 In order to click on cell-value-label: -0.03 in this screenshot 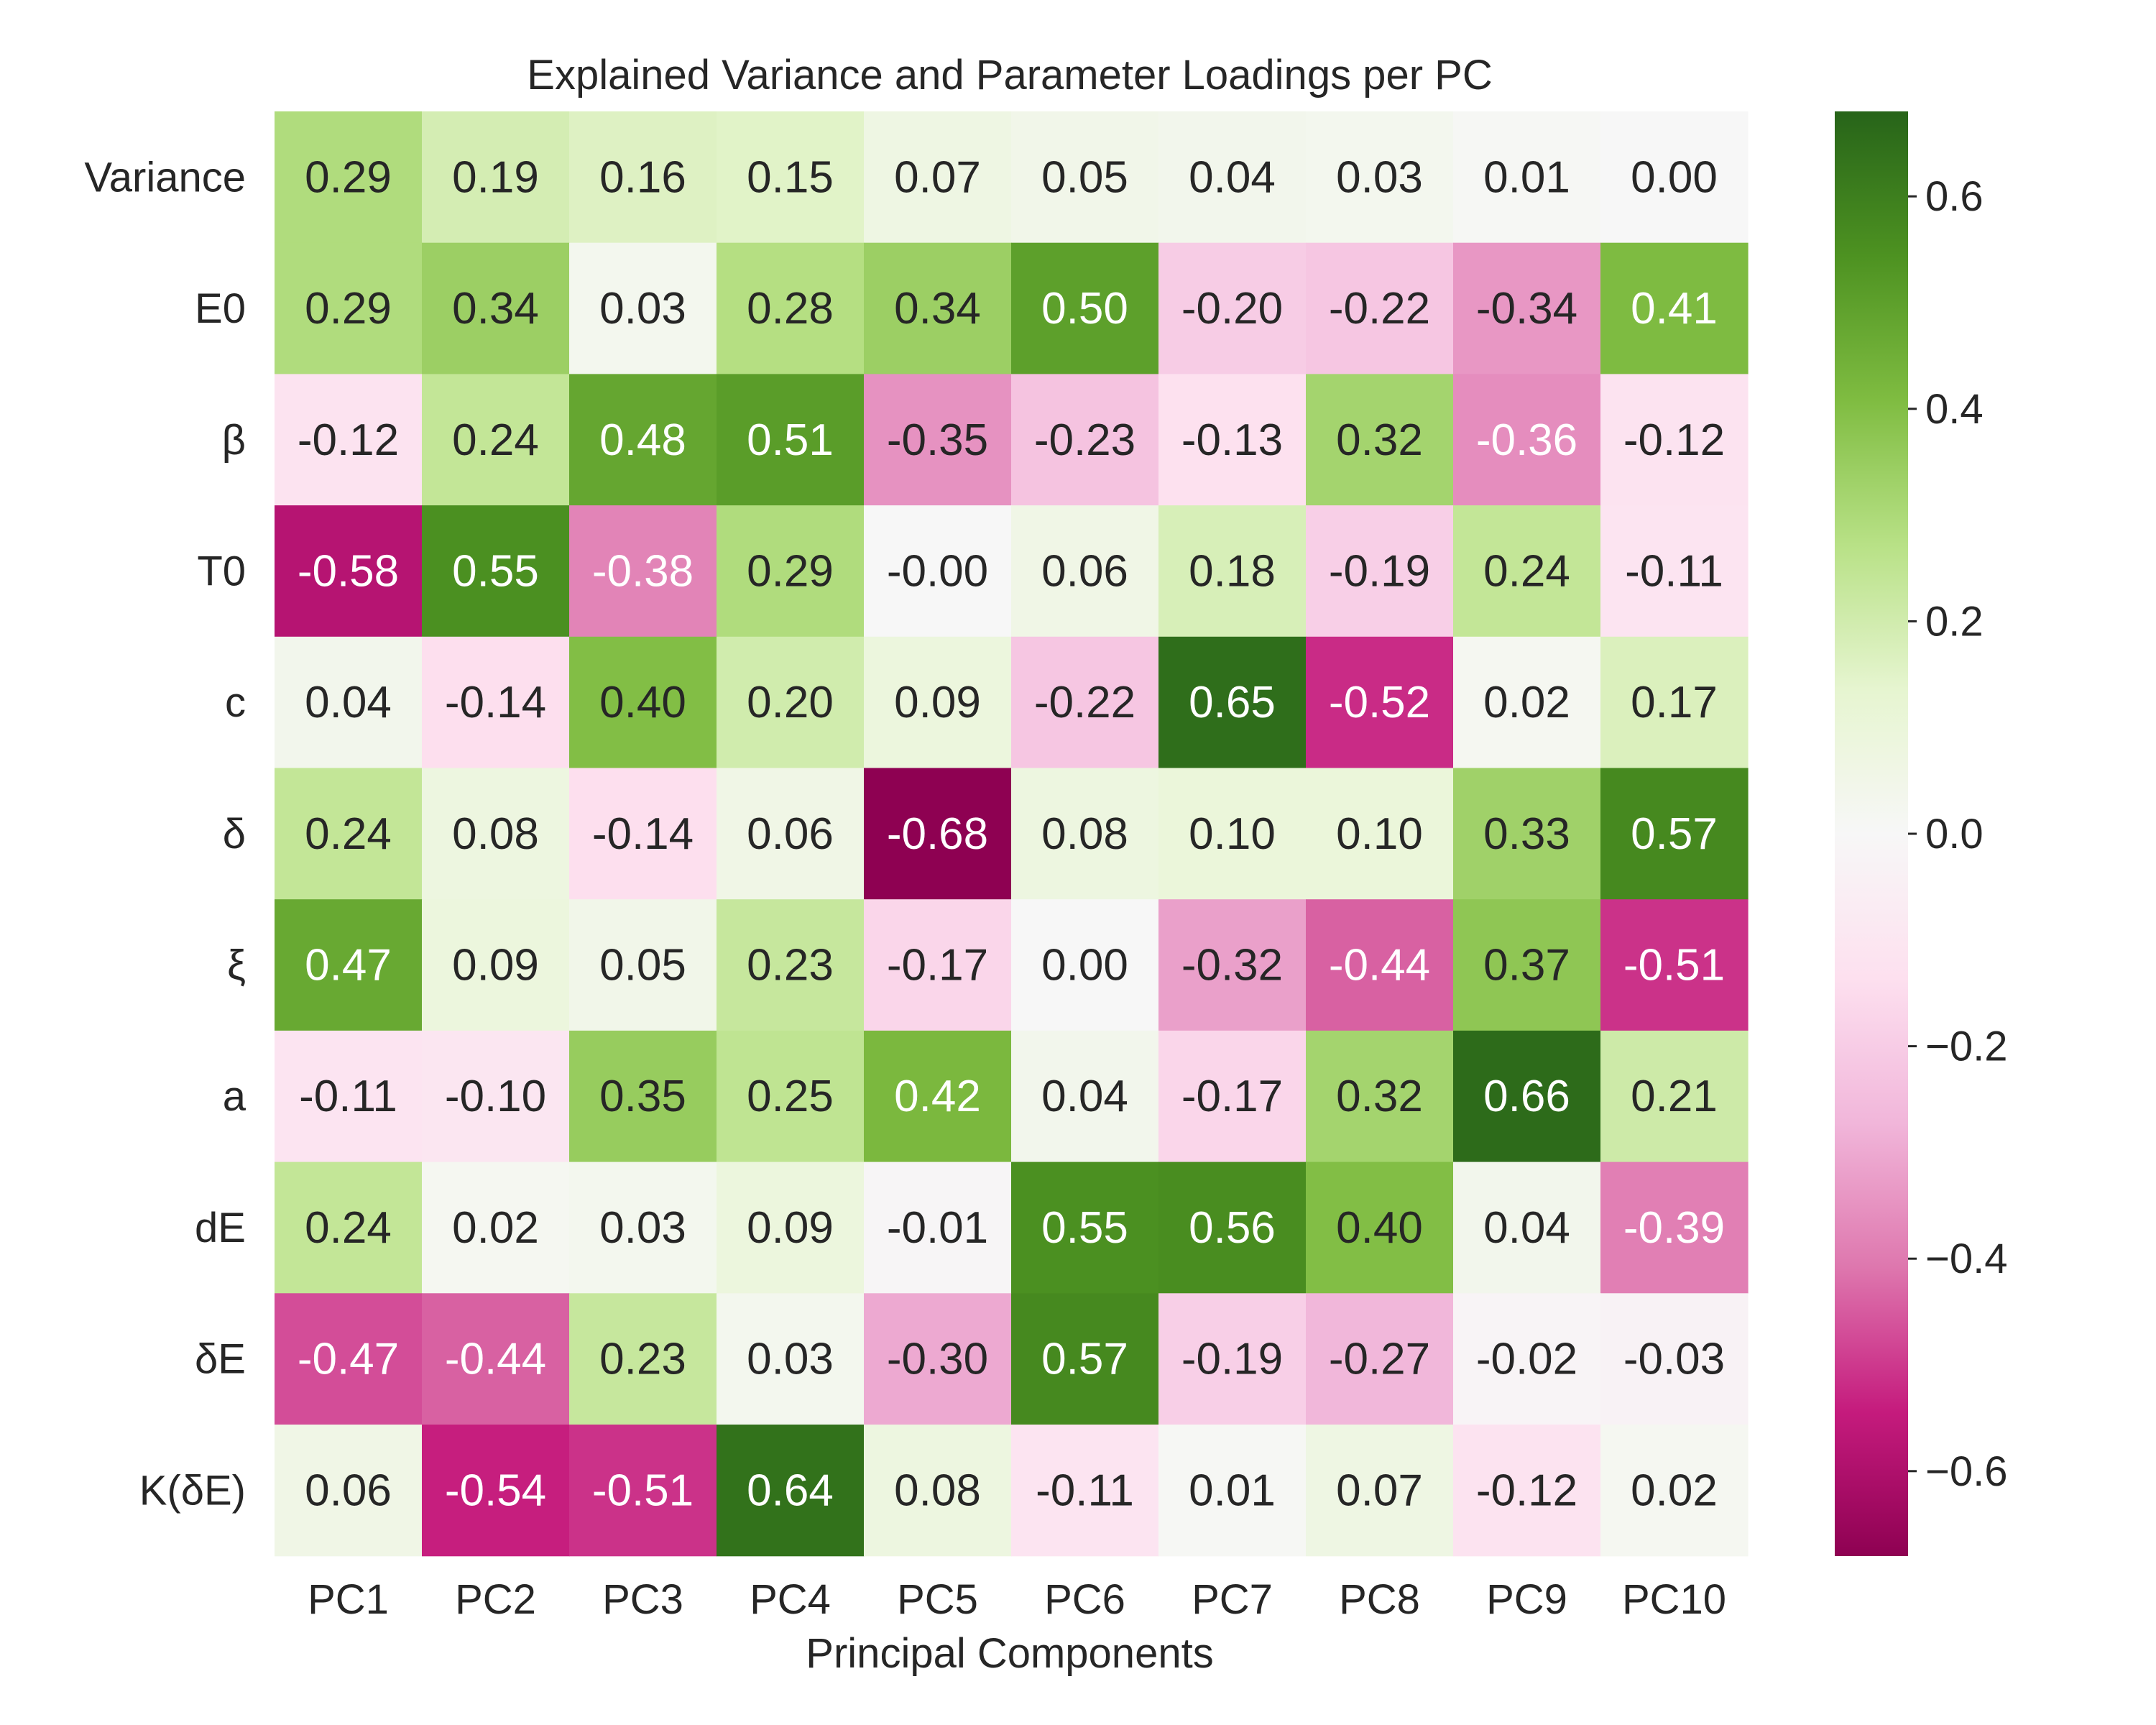, I will do `click(1674, 1359)`.